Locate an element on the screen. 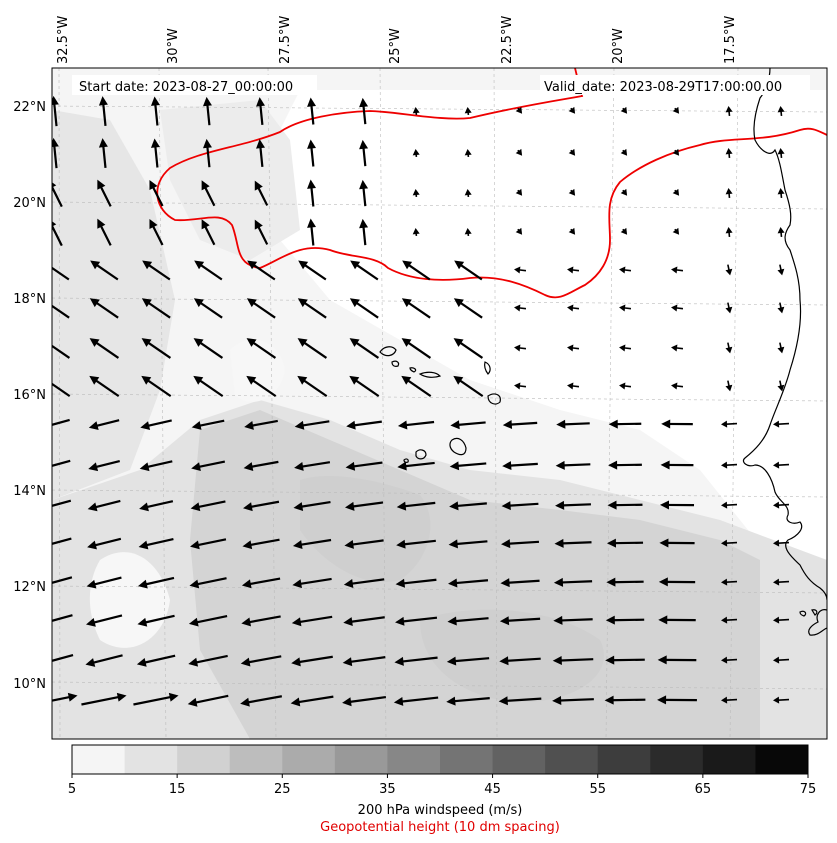 Image resolution: width=837 pixels, height=843 pixels. latitude-labels: 22°N 20°N 18°N 16°N 14°N 12°N 10°N is located at coordinates (29, 396).